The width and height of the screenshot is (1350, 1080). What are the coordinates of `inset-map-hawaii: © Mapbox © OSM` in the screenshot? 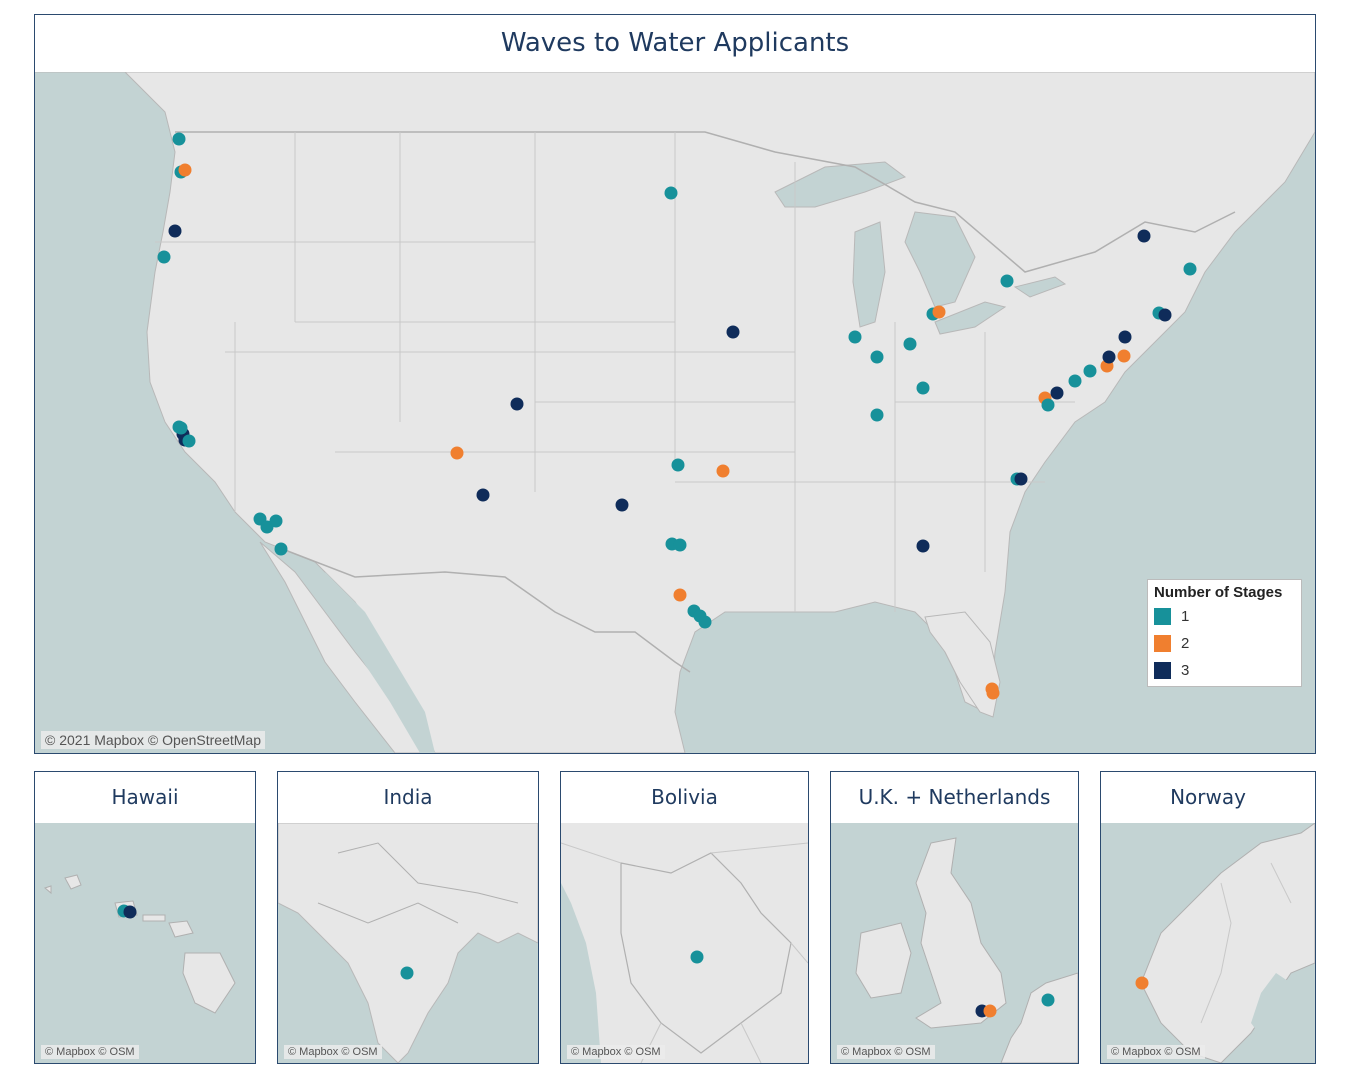 It's located at (145, 943).